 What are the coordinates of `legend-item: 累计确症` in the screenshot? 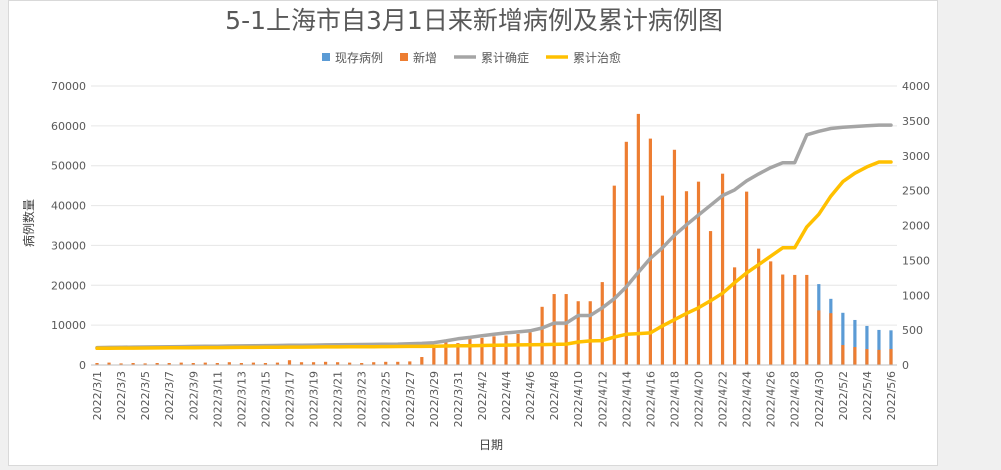 It's located at (491, 57).